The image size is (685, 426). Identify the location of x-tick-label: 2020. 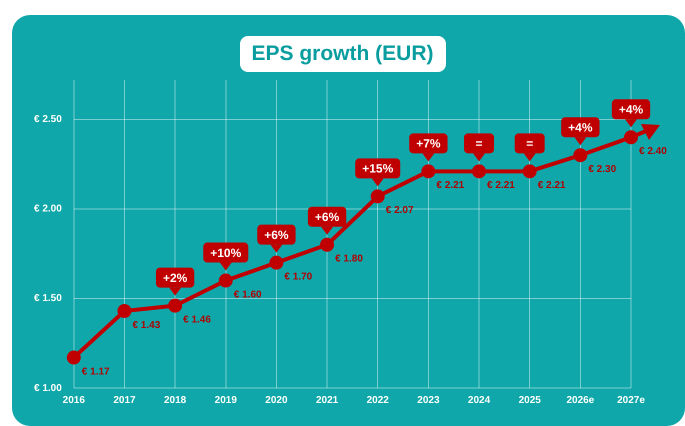
(276, 400).